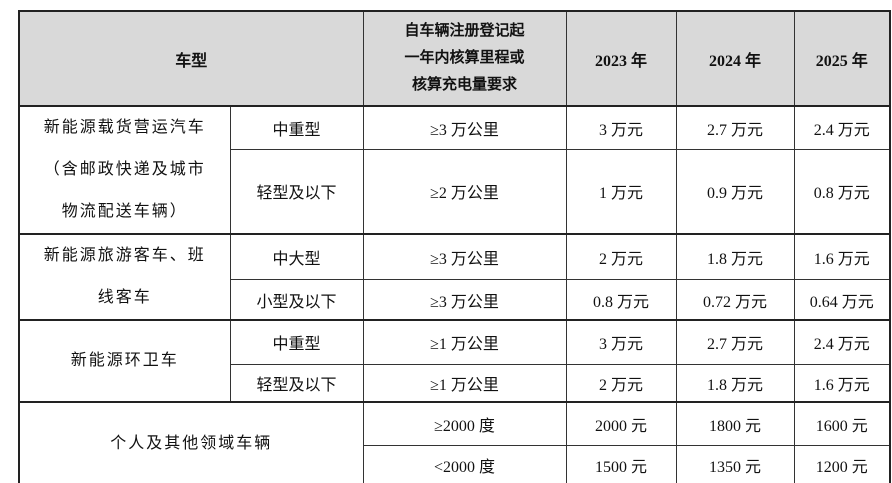 This screenshot has width=892, height=483. What do you see at coordinates (621, 423) in the screenshot?
I see `value-2023-cell: 2000 元` at bounding box center [621, 423].